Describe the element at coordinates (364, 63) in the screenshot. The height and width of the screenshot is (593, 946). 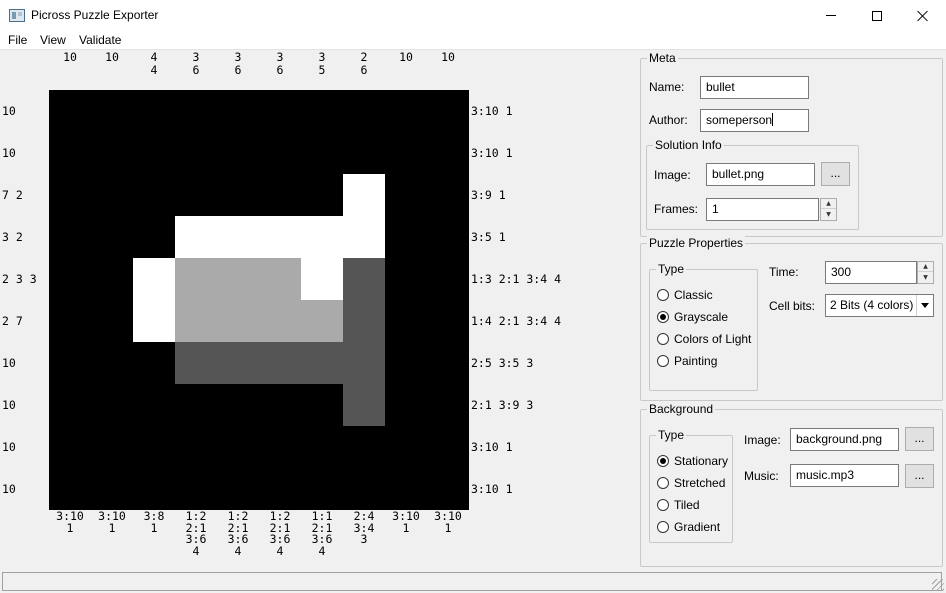
I see `column-clue: 2 6` at that location.